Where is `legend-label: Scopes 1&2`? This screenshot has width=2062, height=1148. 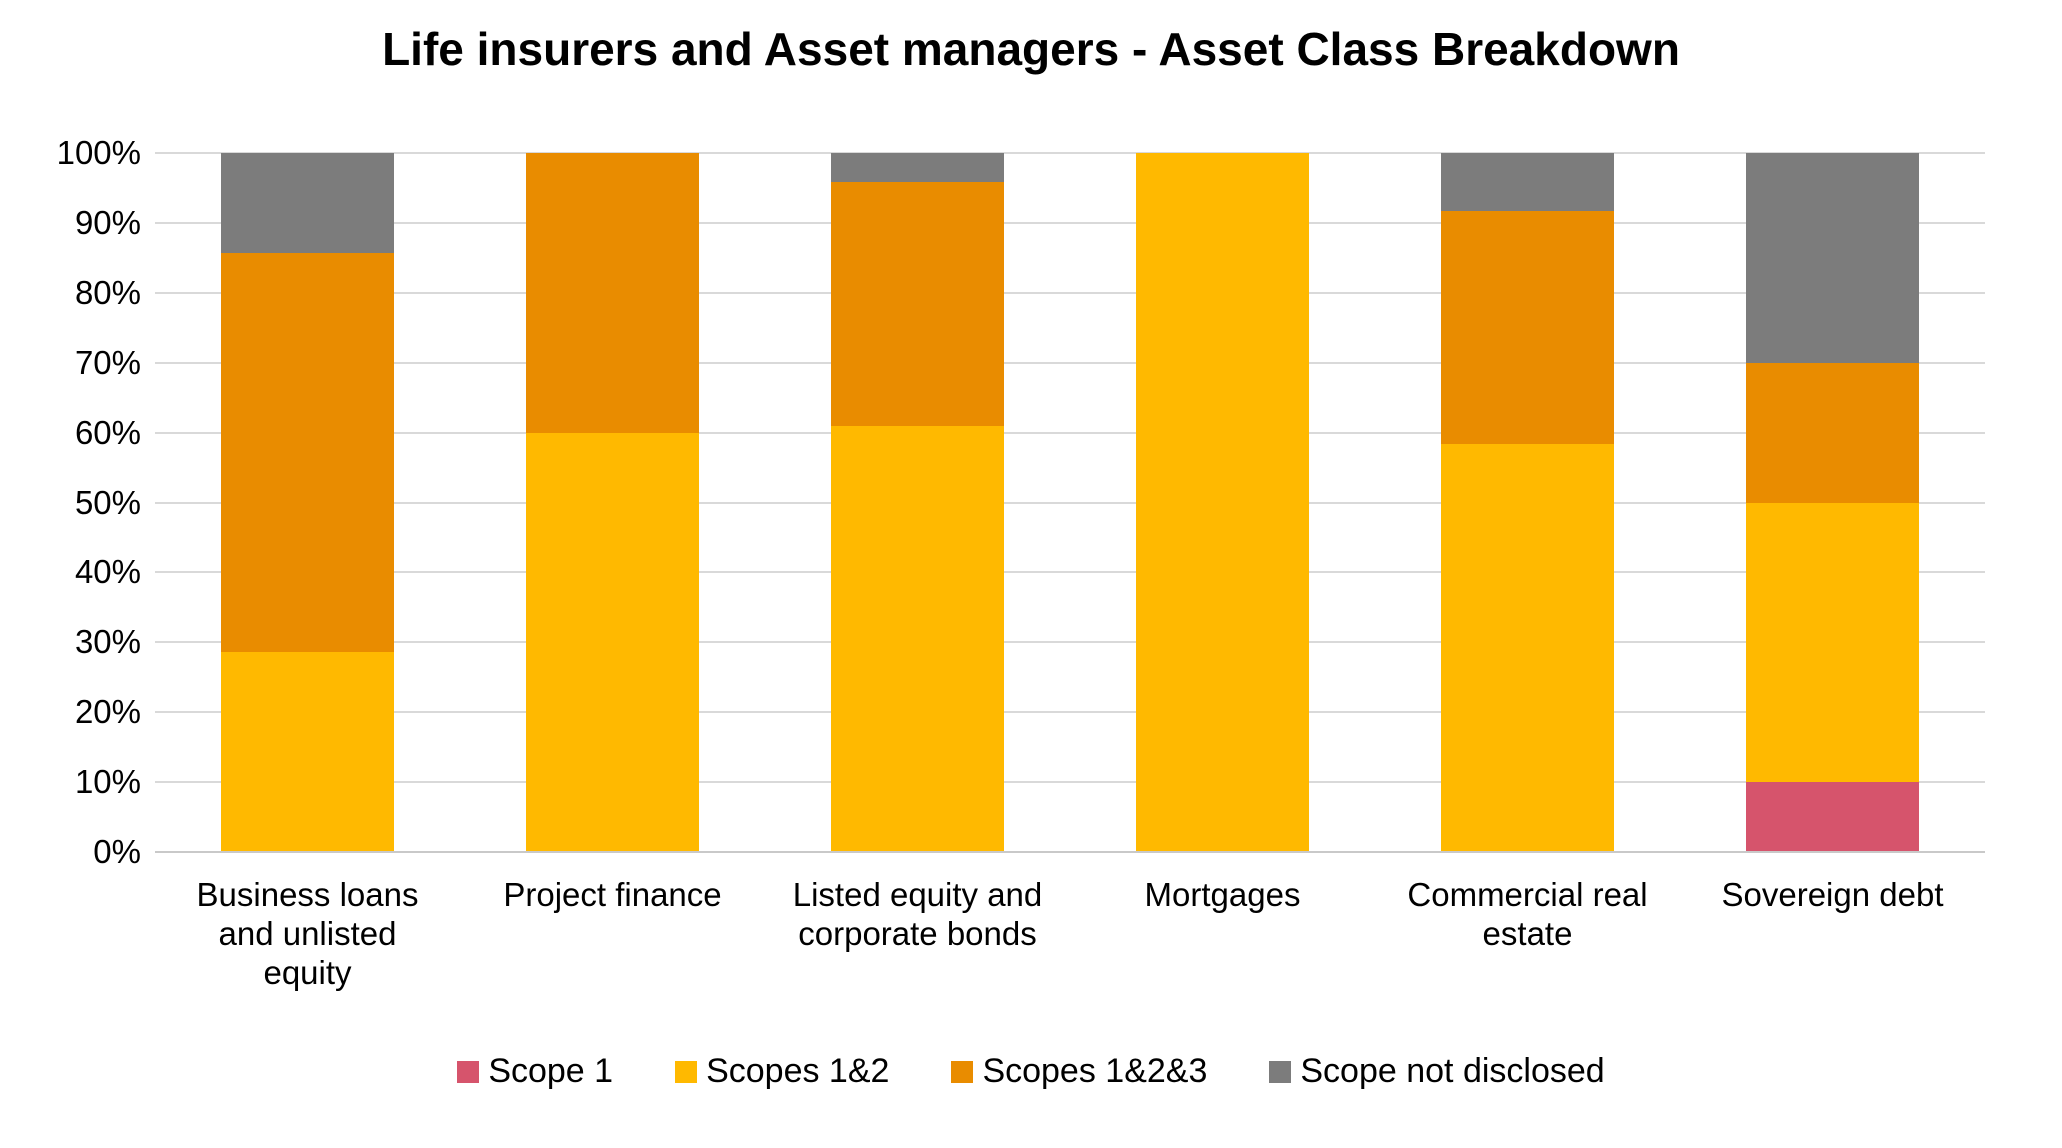 legend-label: Scopes 1&2 is located at coordinates (798, 1071).